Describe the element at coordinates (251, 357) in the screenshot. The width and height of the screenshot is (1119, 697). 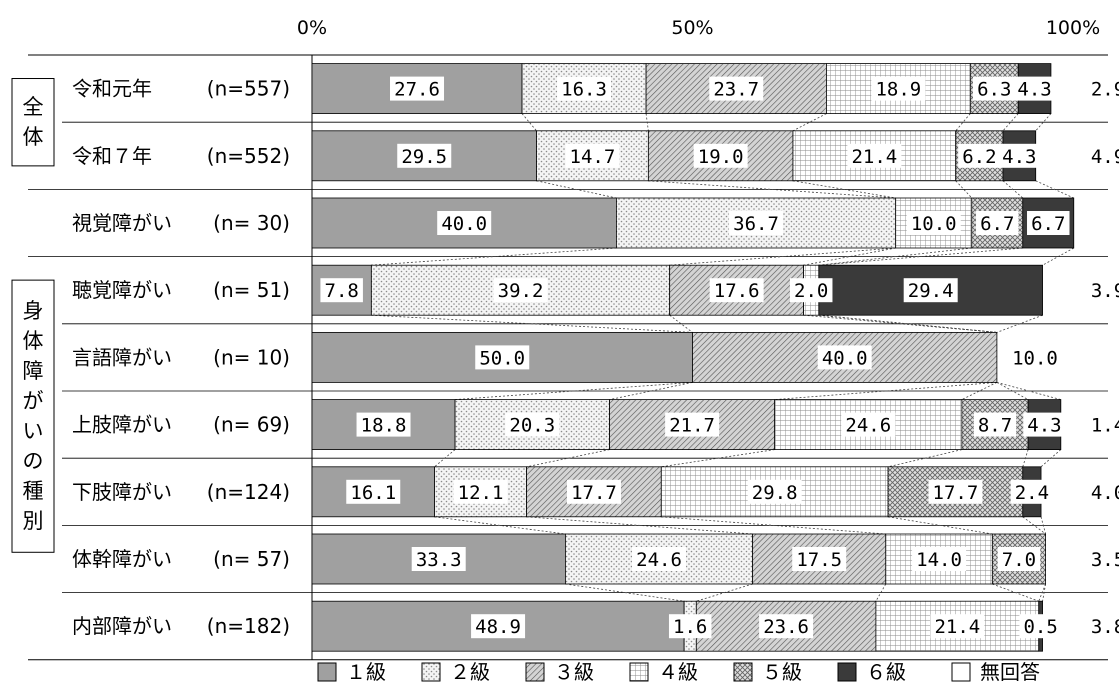
I see `category-n-label: (n= 10)` at that location.